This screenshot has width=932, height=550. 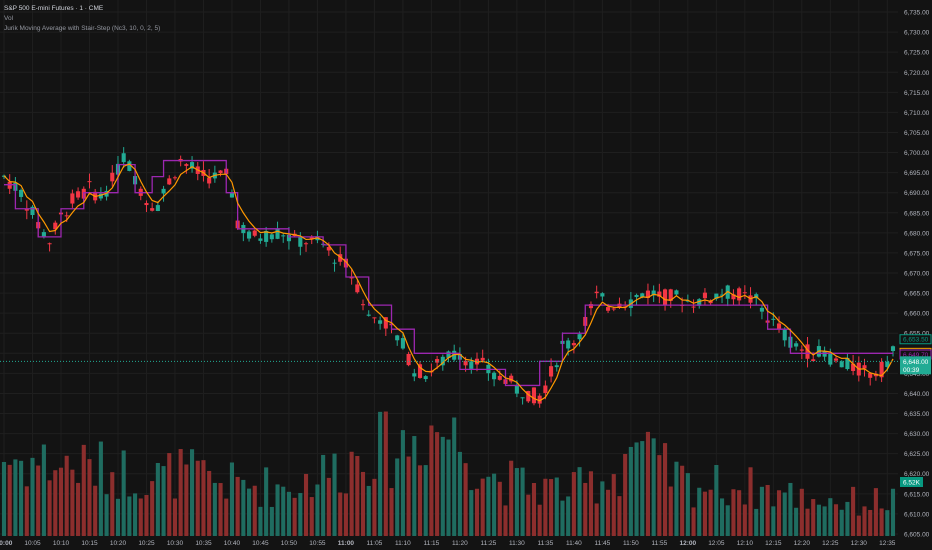 What do you see at coordinates (375, 543) in the screenshot?
I see `x-tick-label: 11:05` at bounding box center [375, 543].